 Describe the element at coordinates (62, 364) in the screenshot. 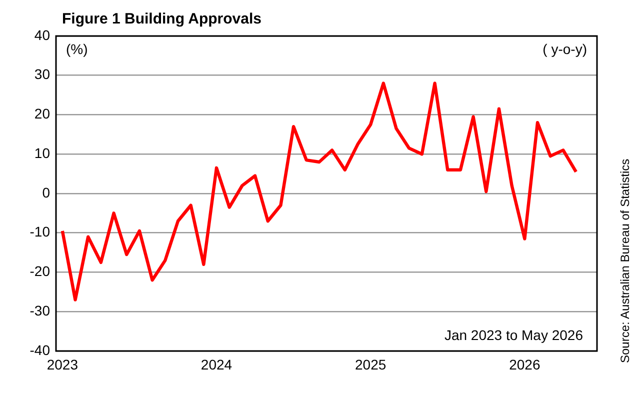

I see `x-tick-label: 2023` at that location.